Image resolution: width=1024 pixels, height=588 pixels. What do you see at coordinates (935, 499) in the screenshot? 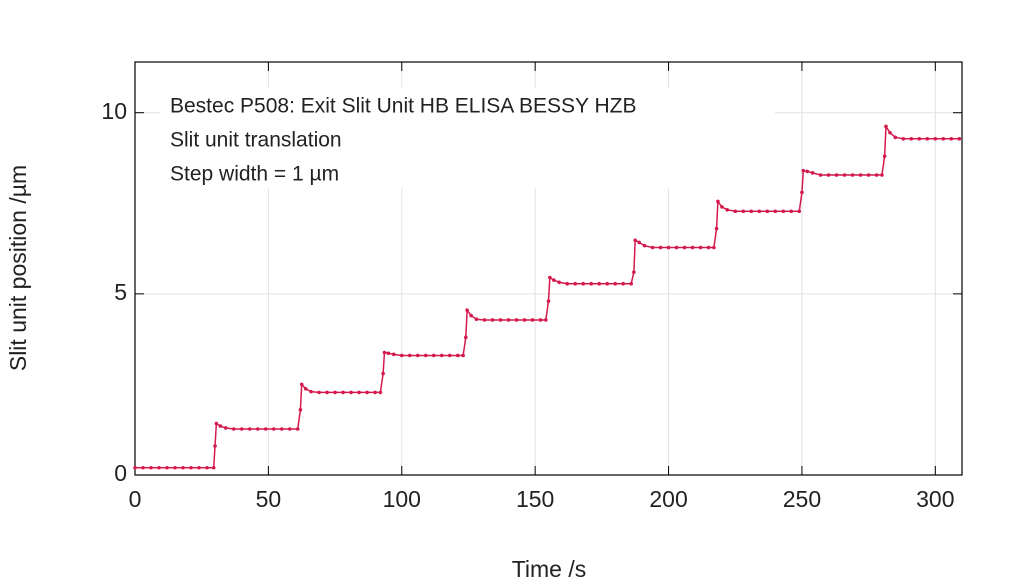
I see `x-tick-label: 300` at bounding box center [935, 499].